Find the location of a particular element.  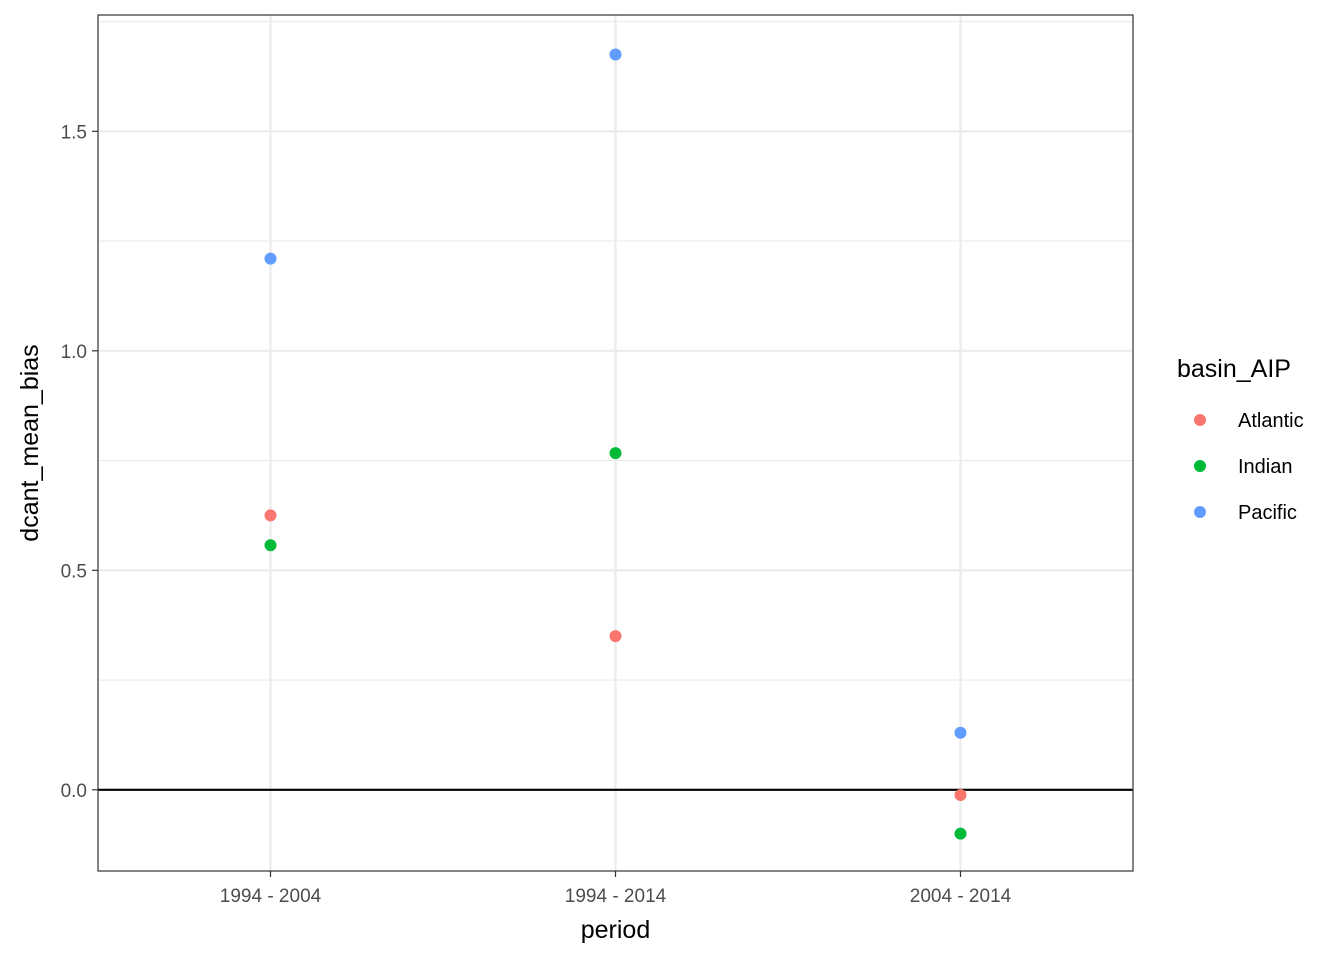

legend-key-atlantic is located at coordinates (1200, 420).